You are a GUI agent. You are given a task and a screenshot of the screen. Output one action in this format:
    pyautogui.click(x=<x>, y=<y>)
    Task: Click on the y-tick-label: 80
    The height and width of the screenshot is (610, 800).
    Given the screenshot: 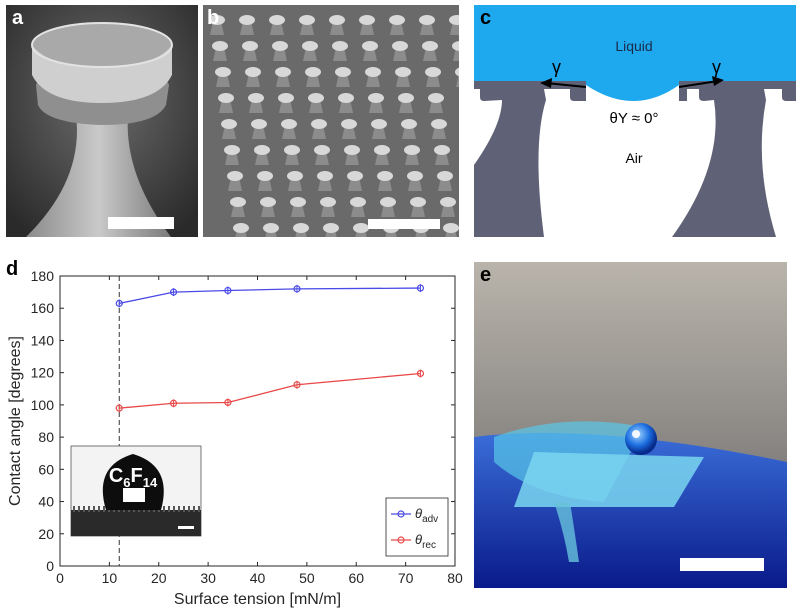 What is the action you would take?
    pyautogui.click(x=46, y=437)
    